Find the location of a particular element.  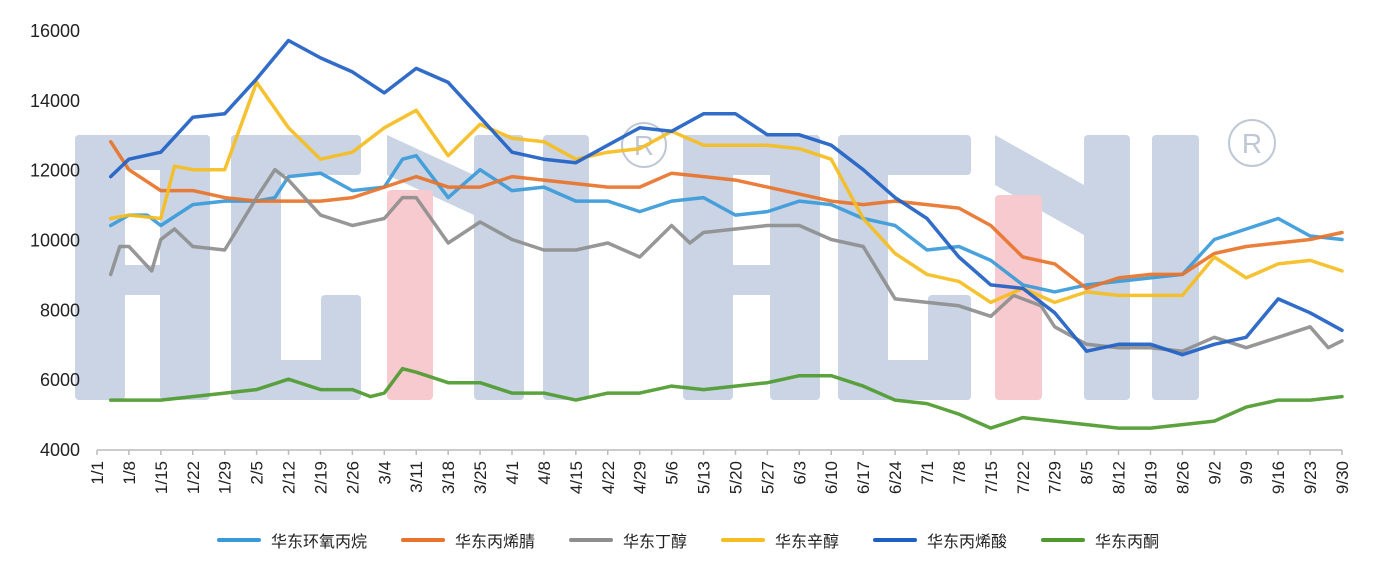

y-axis: 4000 6000 8000 10000 12000 14000 16000 is located at coordinates (55, 240).